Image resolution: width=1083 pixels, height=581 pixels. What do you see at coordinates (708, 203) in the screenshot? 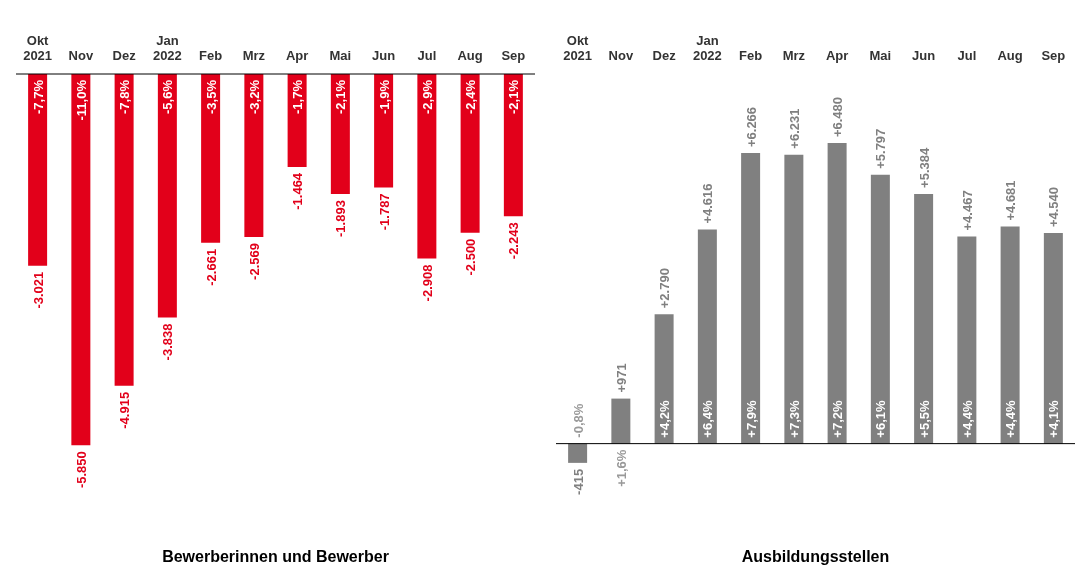
I see `data-label: +4.616` at bounding box center [708, 203].